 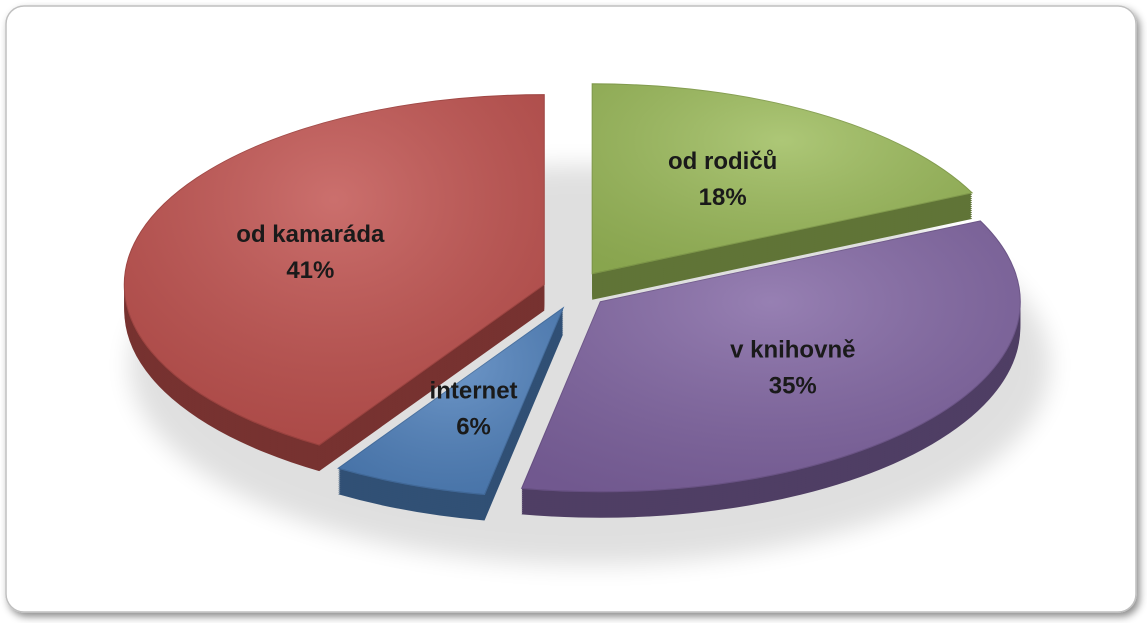 I want to click on slice-value-label: 18%, so click(x=723, y=197).